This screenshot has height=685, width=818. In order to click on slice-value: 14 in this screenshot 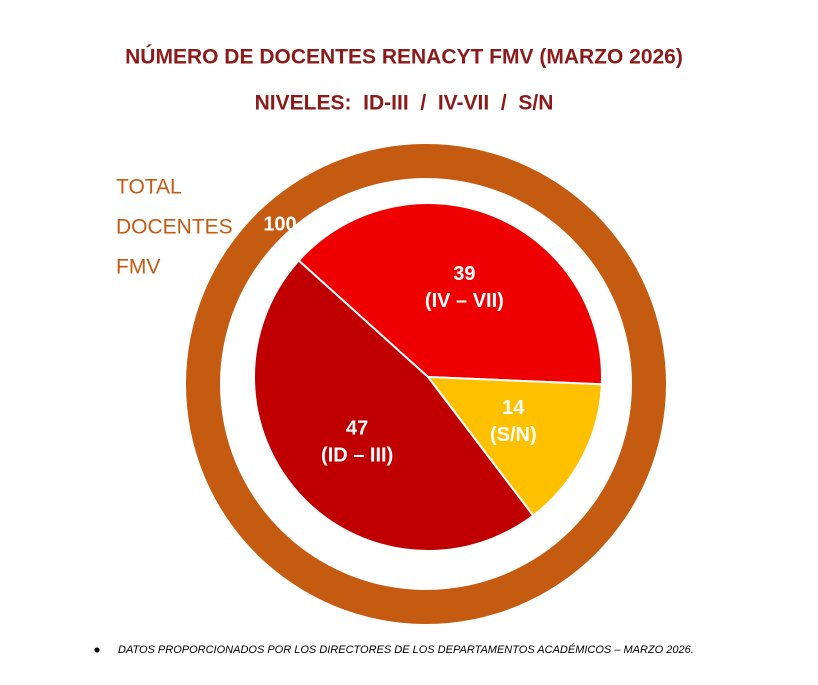, I will do `click(513, 408)`.